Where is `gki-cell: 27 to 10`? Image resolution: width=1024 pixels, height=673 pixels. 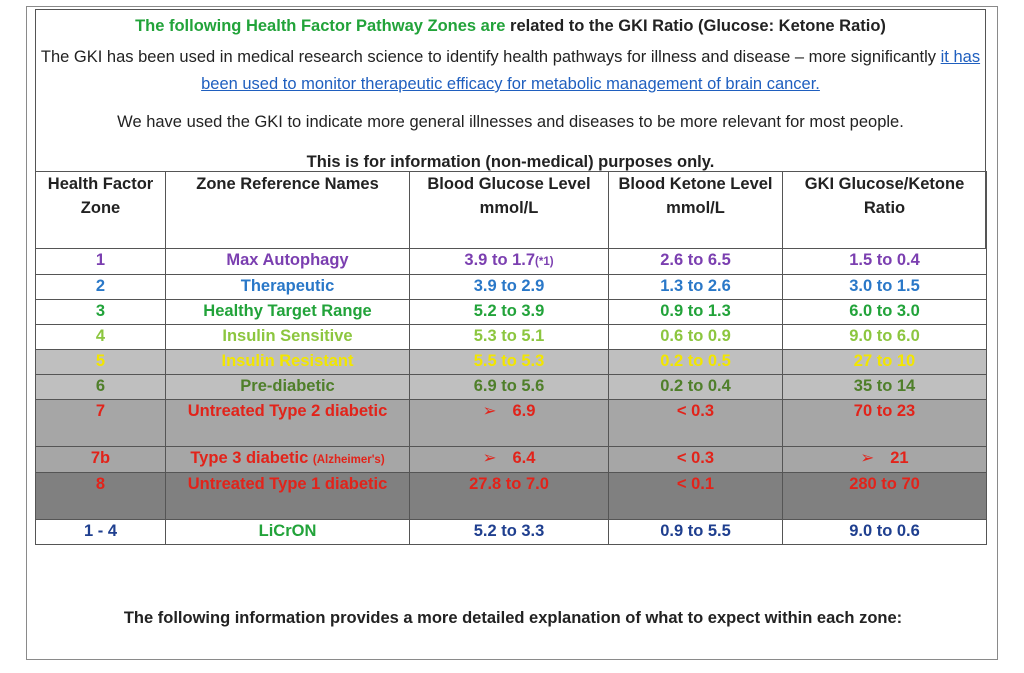
gki-cell: 27 to 10 is located at coordinates (884, 362).